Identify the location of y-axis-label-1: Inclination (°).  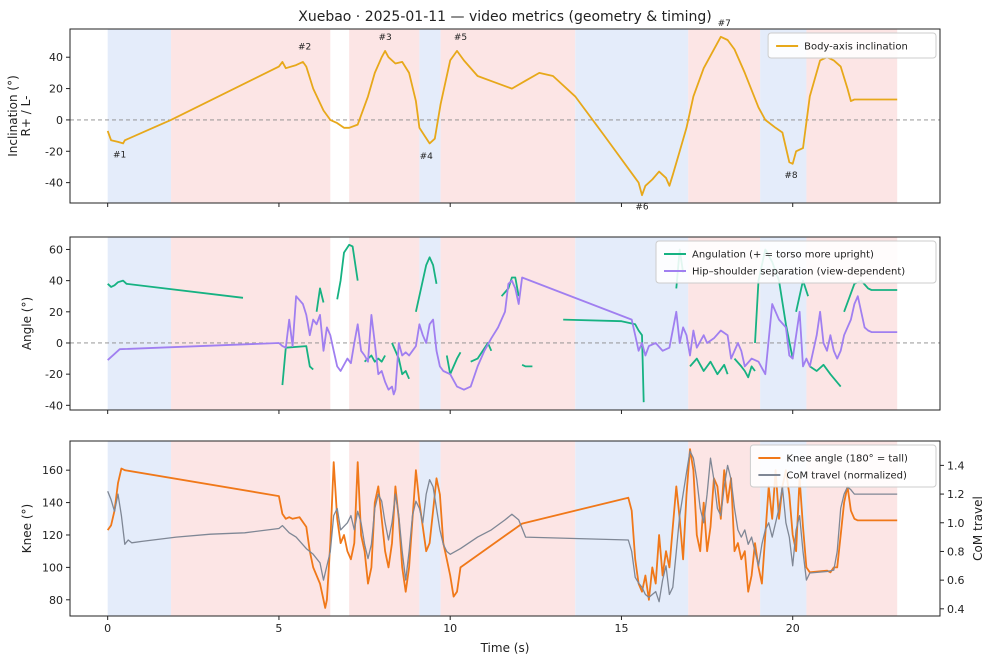
(13, 116).